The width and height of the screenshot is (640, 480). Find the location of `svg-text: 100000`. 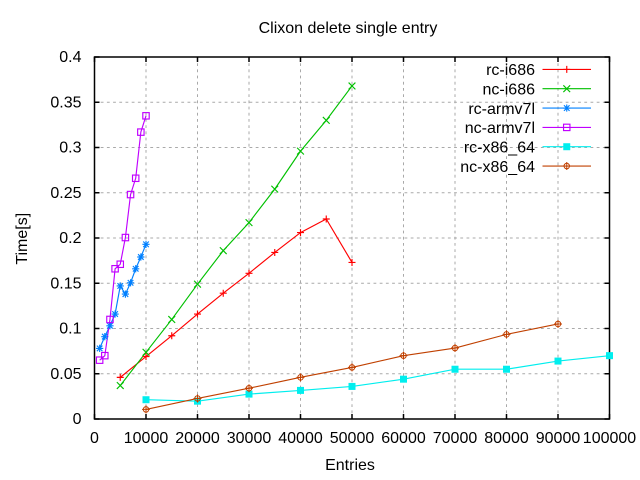

svg-text: 100000 is located at coordinates (609, 438).